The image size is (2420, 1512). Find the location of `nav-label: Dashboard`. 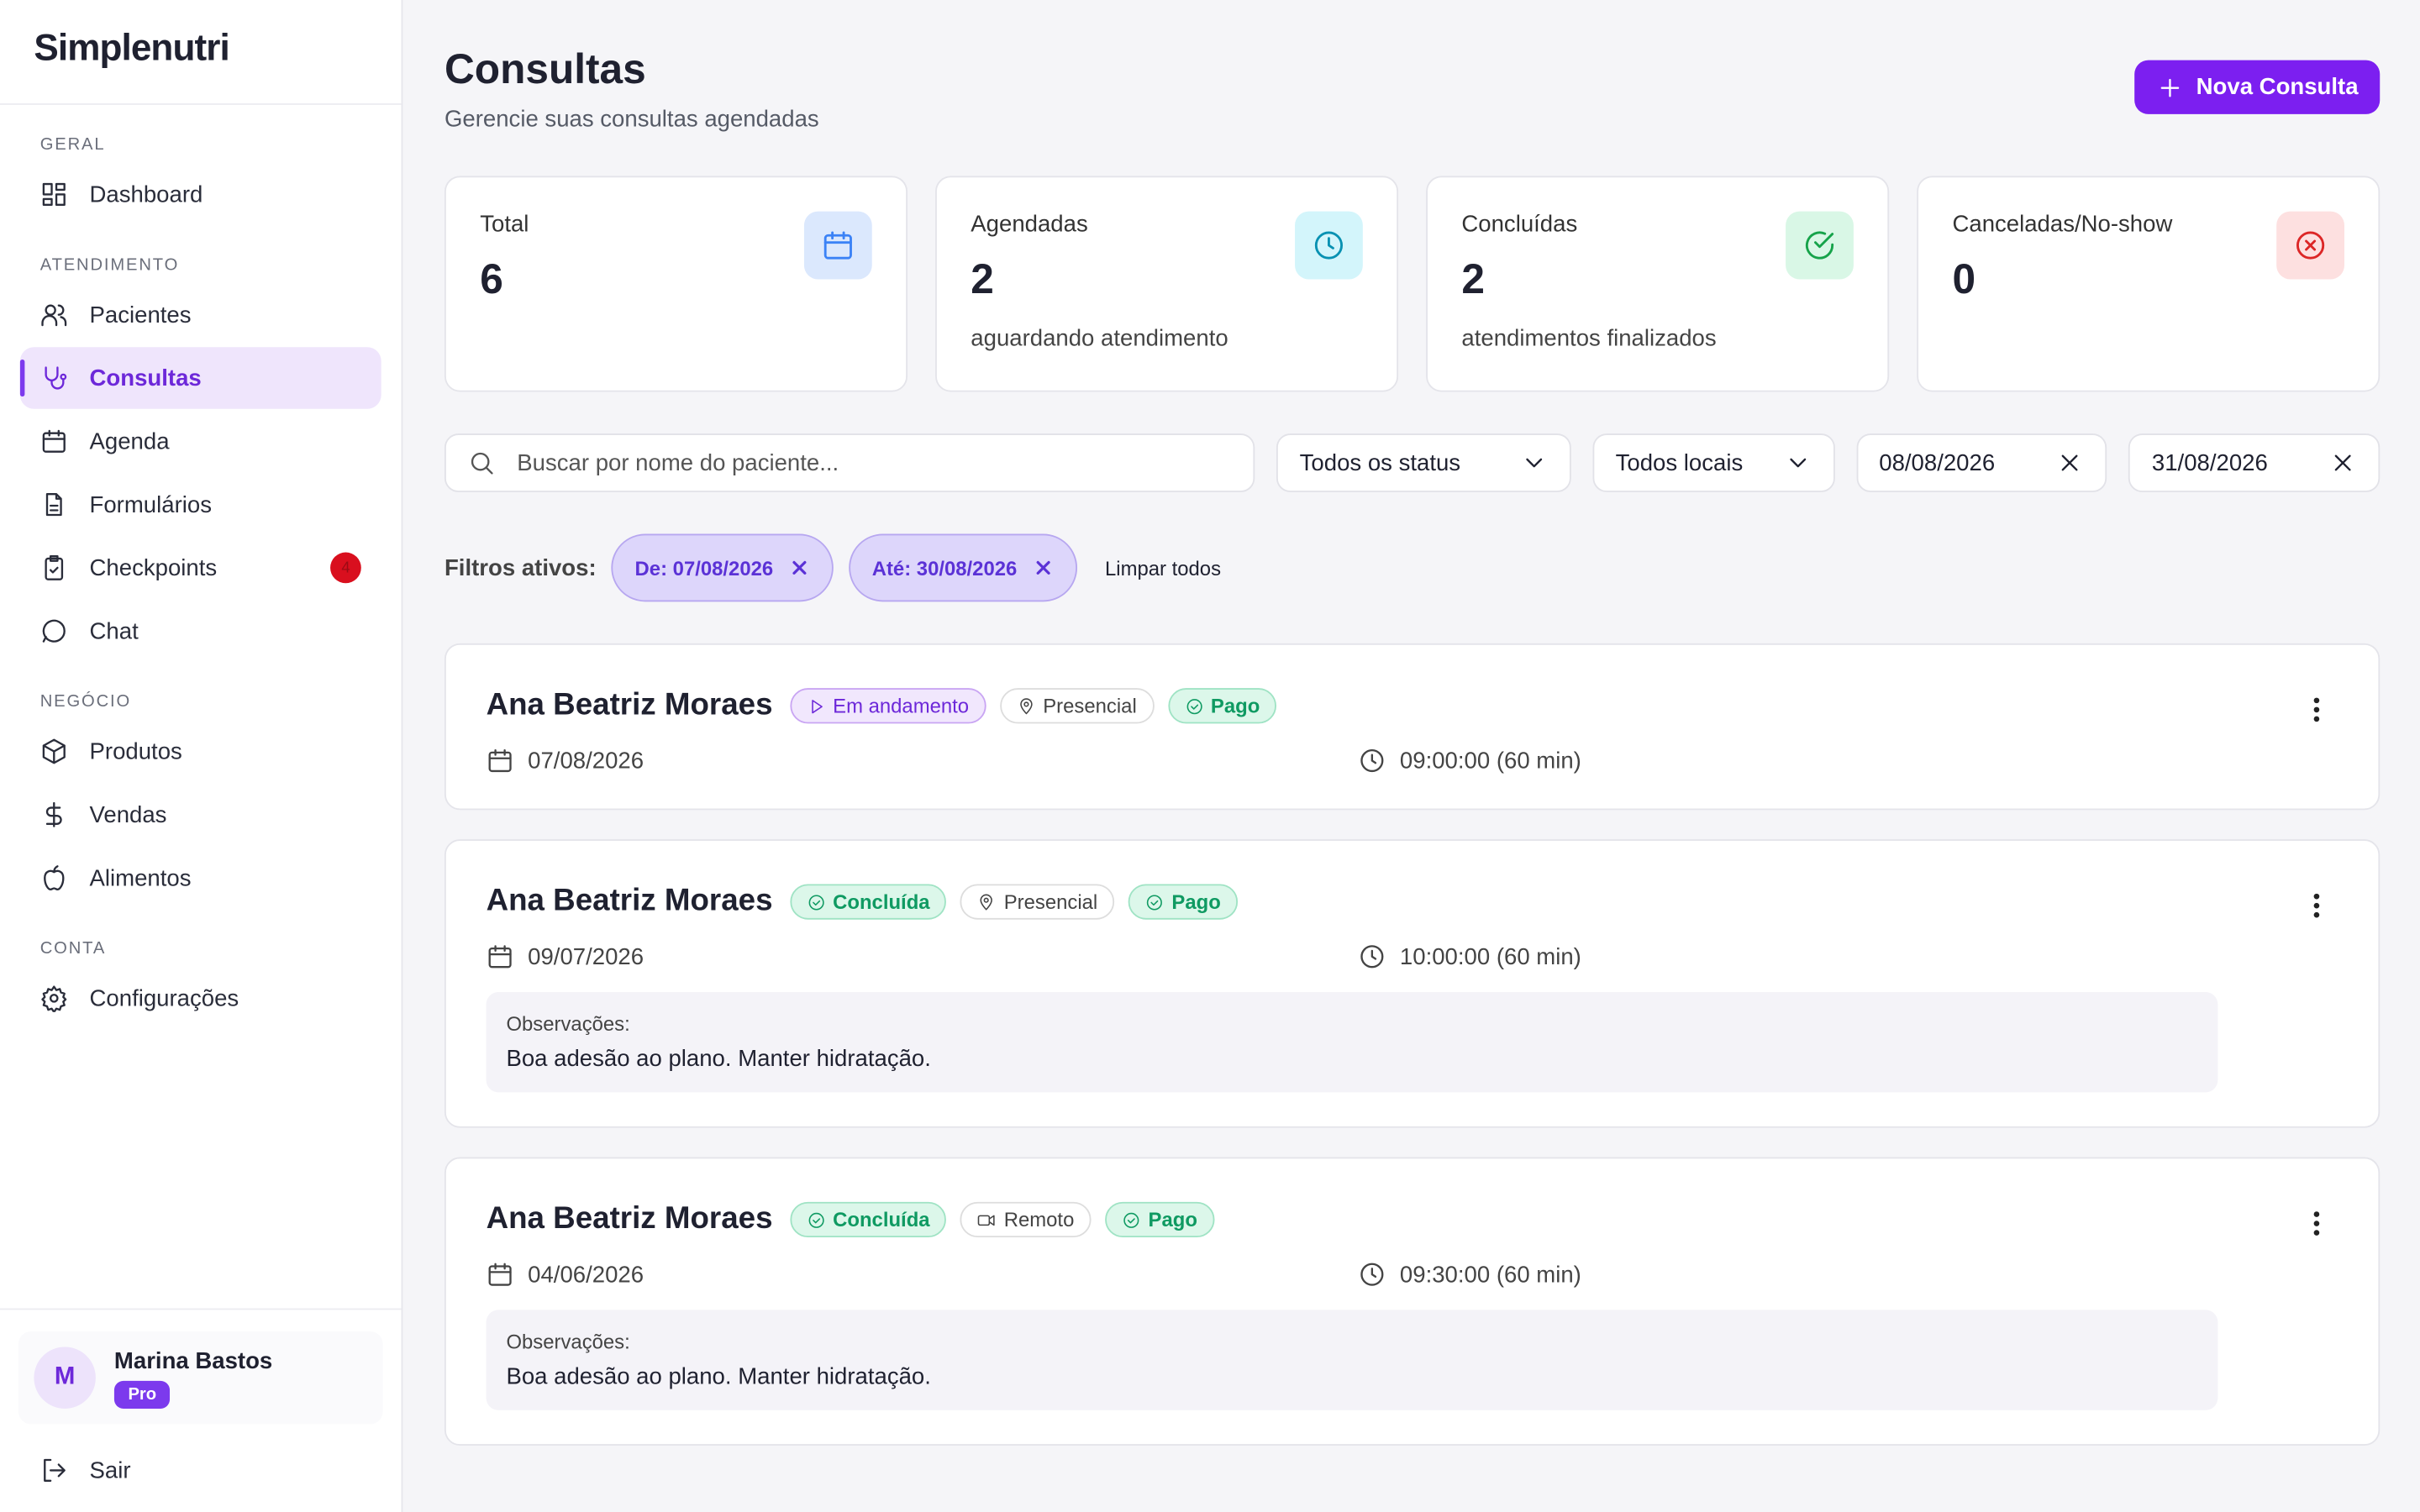

nav-label: Dashboard is located at coordinates (146, 194).